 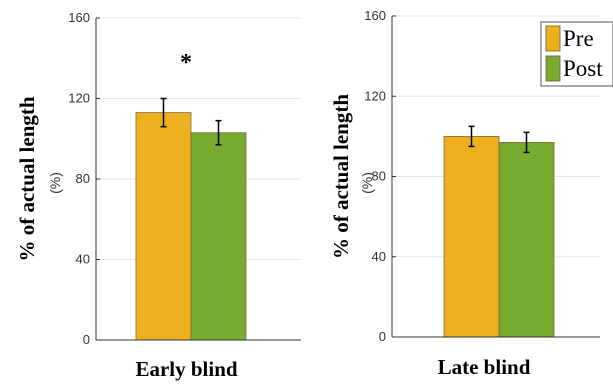 I want to click on x-axis-label: Late blind, so click(x=484, y=367).